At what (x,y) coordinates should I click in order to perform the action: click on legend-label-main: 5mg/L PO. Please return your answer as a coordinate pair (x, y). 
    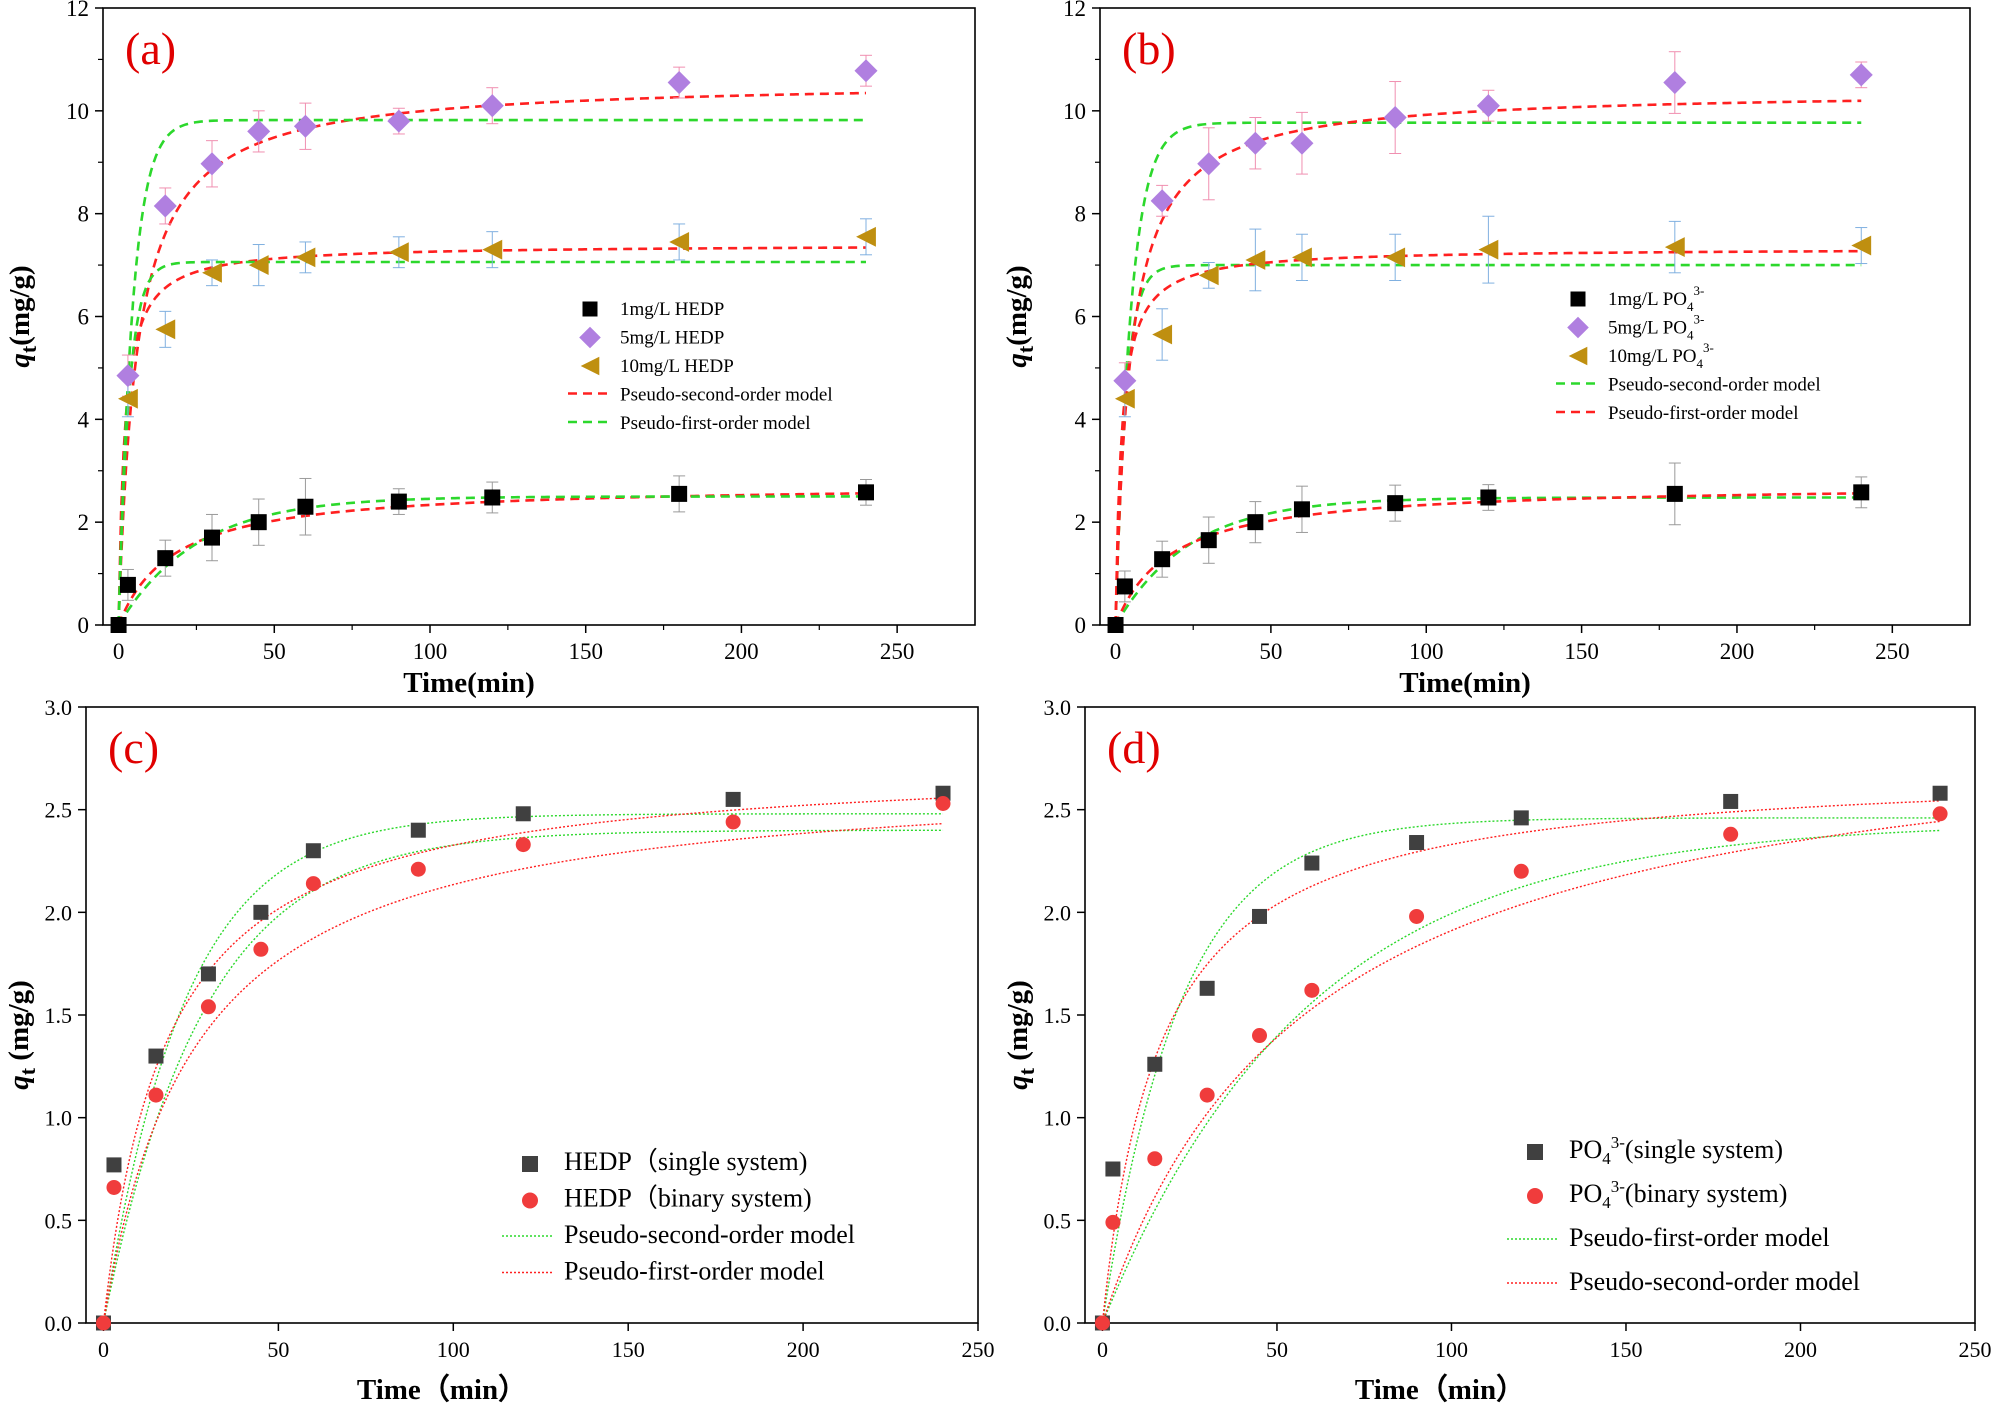
    Looking at the image, I should click on (1647, 328).